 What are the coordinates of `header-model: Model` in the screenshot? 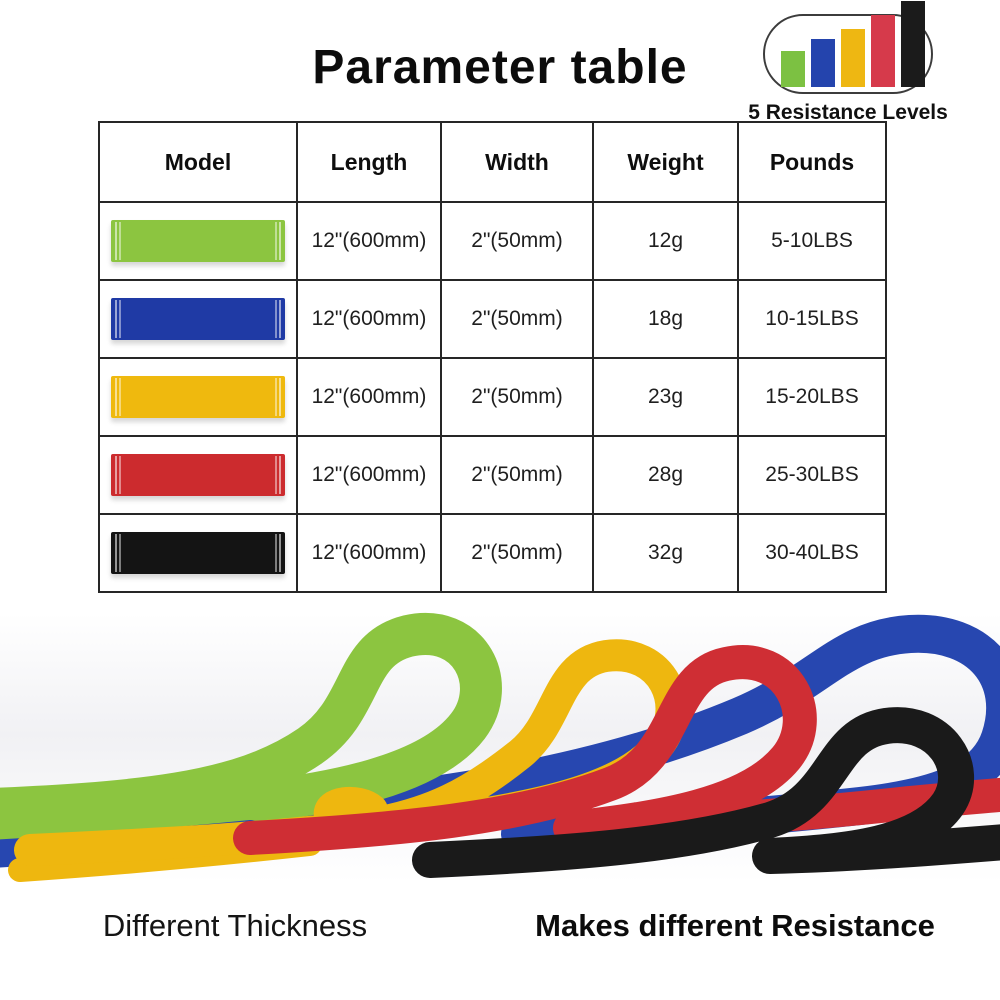 It's located at (198, 162).